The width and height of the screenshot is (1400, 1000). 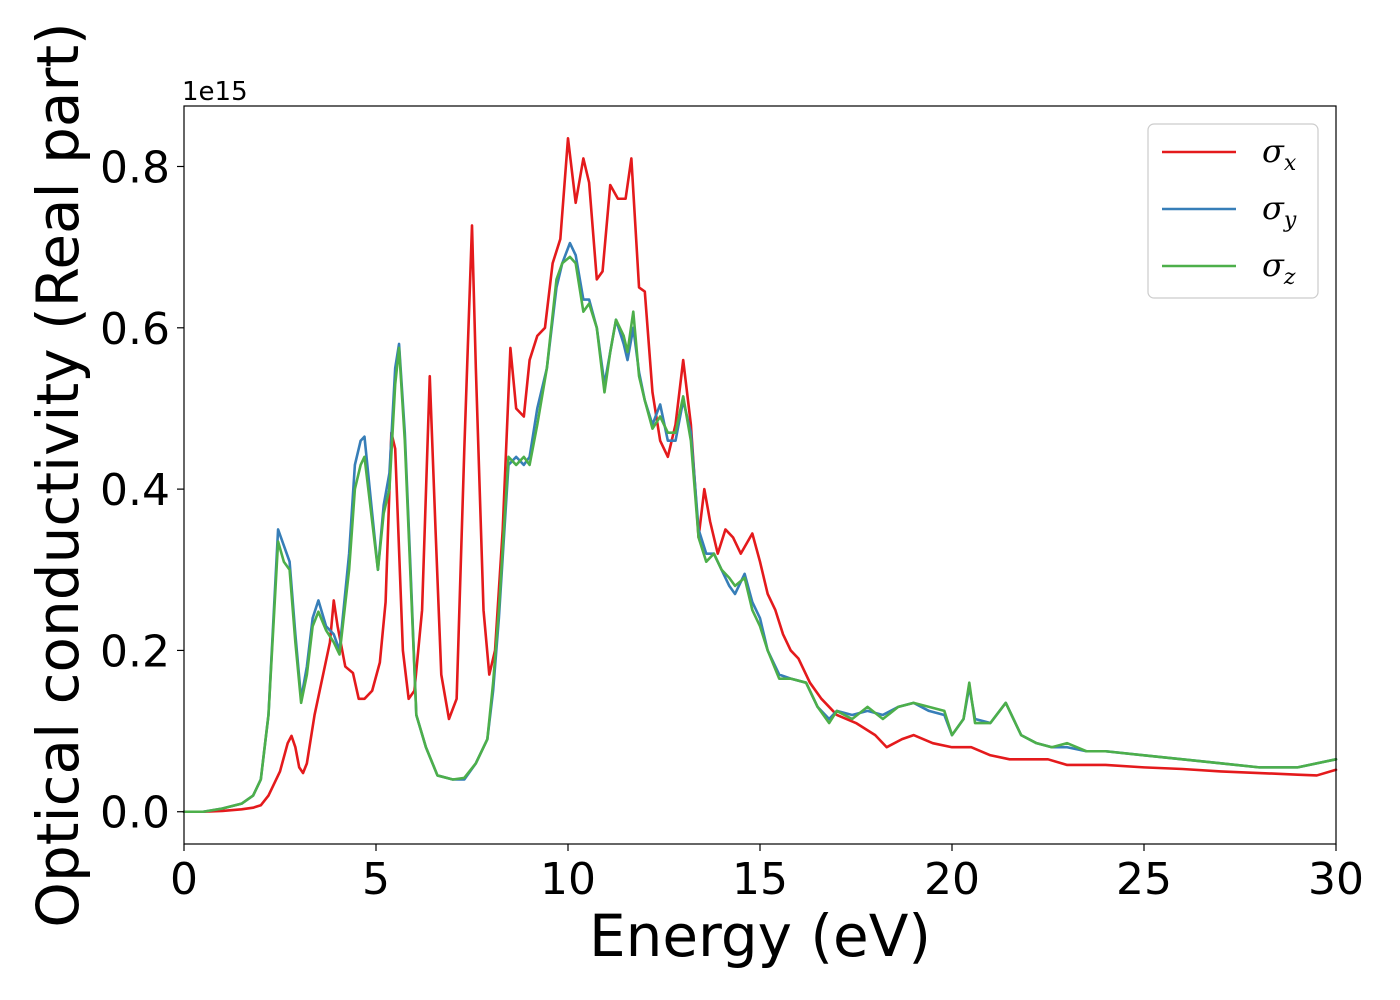 I want to click on legend-box, so click(x=1233, y=211).